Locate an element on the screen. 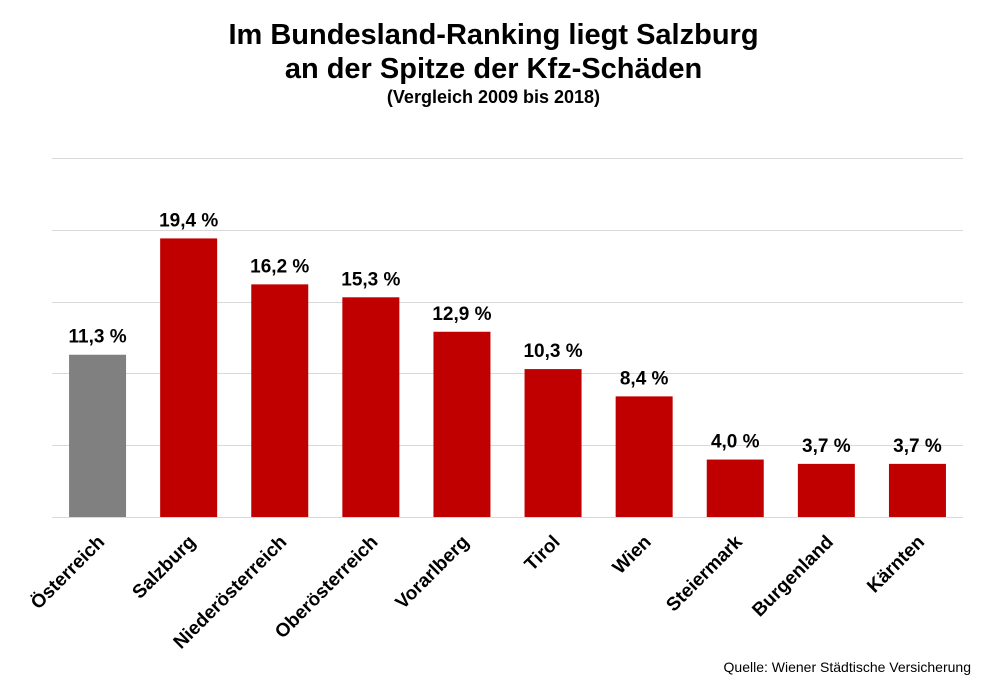 This screenshot has width=987, height=685. chart-title-line-1: Im Bundesland-Ranking liegt Salzburg is located at coordinates (493, 35).